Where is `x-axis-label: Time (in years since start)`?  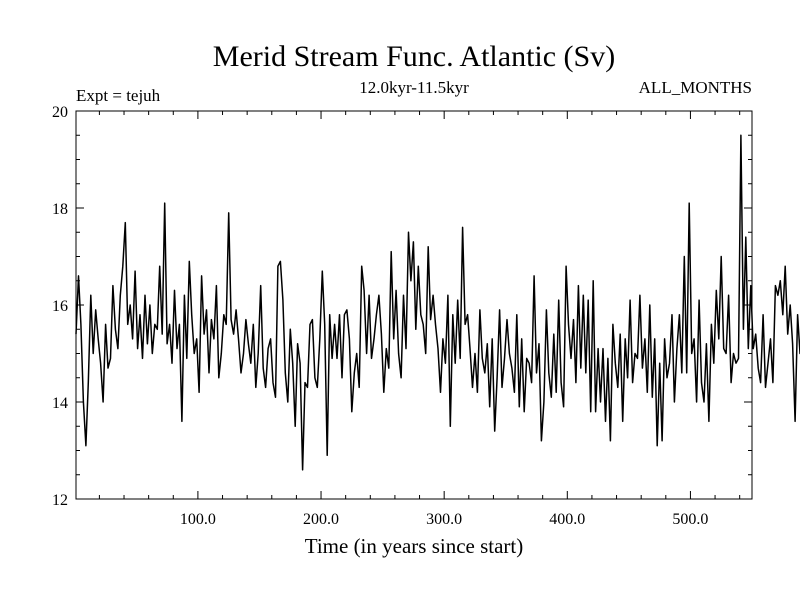 x-axis-label: Time (in years since start) is located at coordinates (414, 546).